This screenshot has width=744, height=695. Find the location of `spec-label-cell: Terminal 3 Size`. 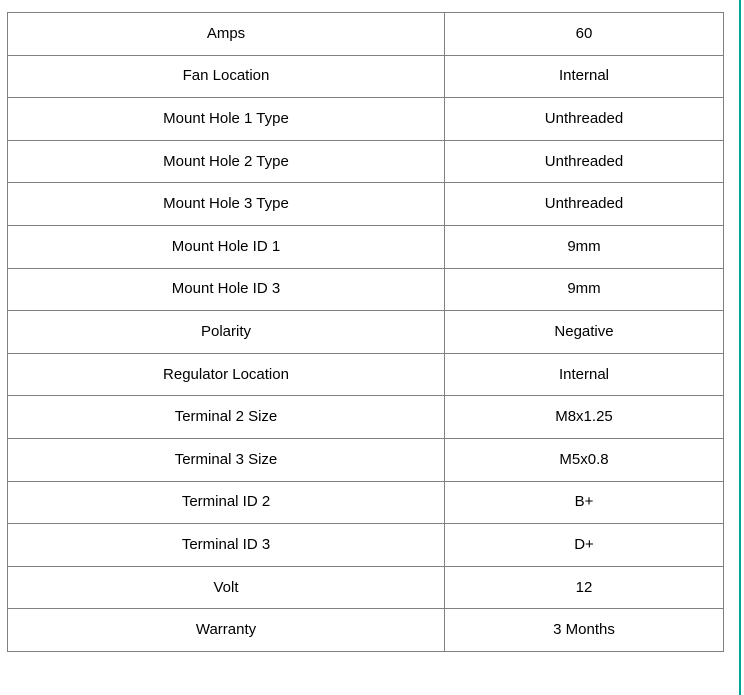

spec-label-cell: Terminal 3 Size is located at coordinates (226, 459).